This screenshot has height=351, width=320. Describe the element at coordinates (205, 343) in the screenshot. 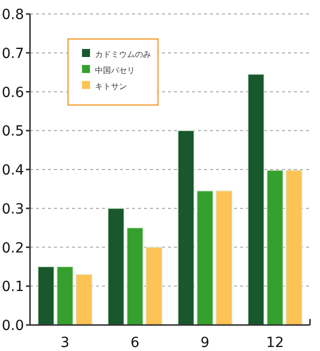

I see `x-tick-label: 9` at that location.